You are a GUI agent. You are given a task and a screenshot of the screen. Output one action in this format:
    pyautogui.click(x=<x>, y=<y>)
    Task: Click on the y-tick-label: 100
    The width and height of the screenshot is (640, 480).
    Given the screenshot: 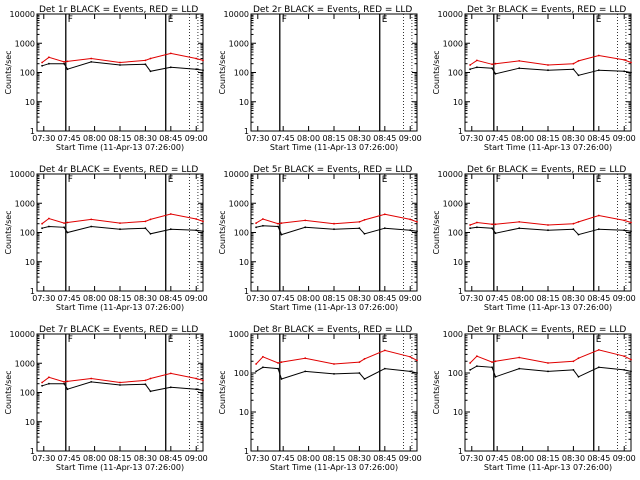 What is the action you would take?
    pyautogui.click(x=241, y=233)
    